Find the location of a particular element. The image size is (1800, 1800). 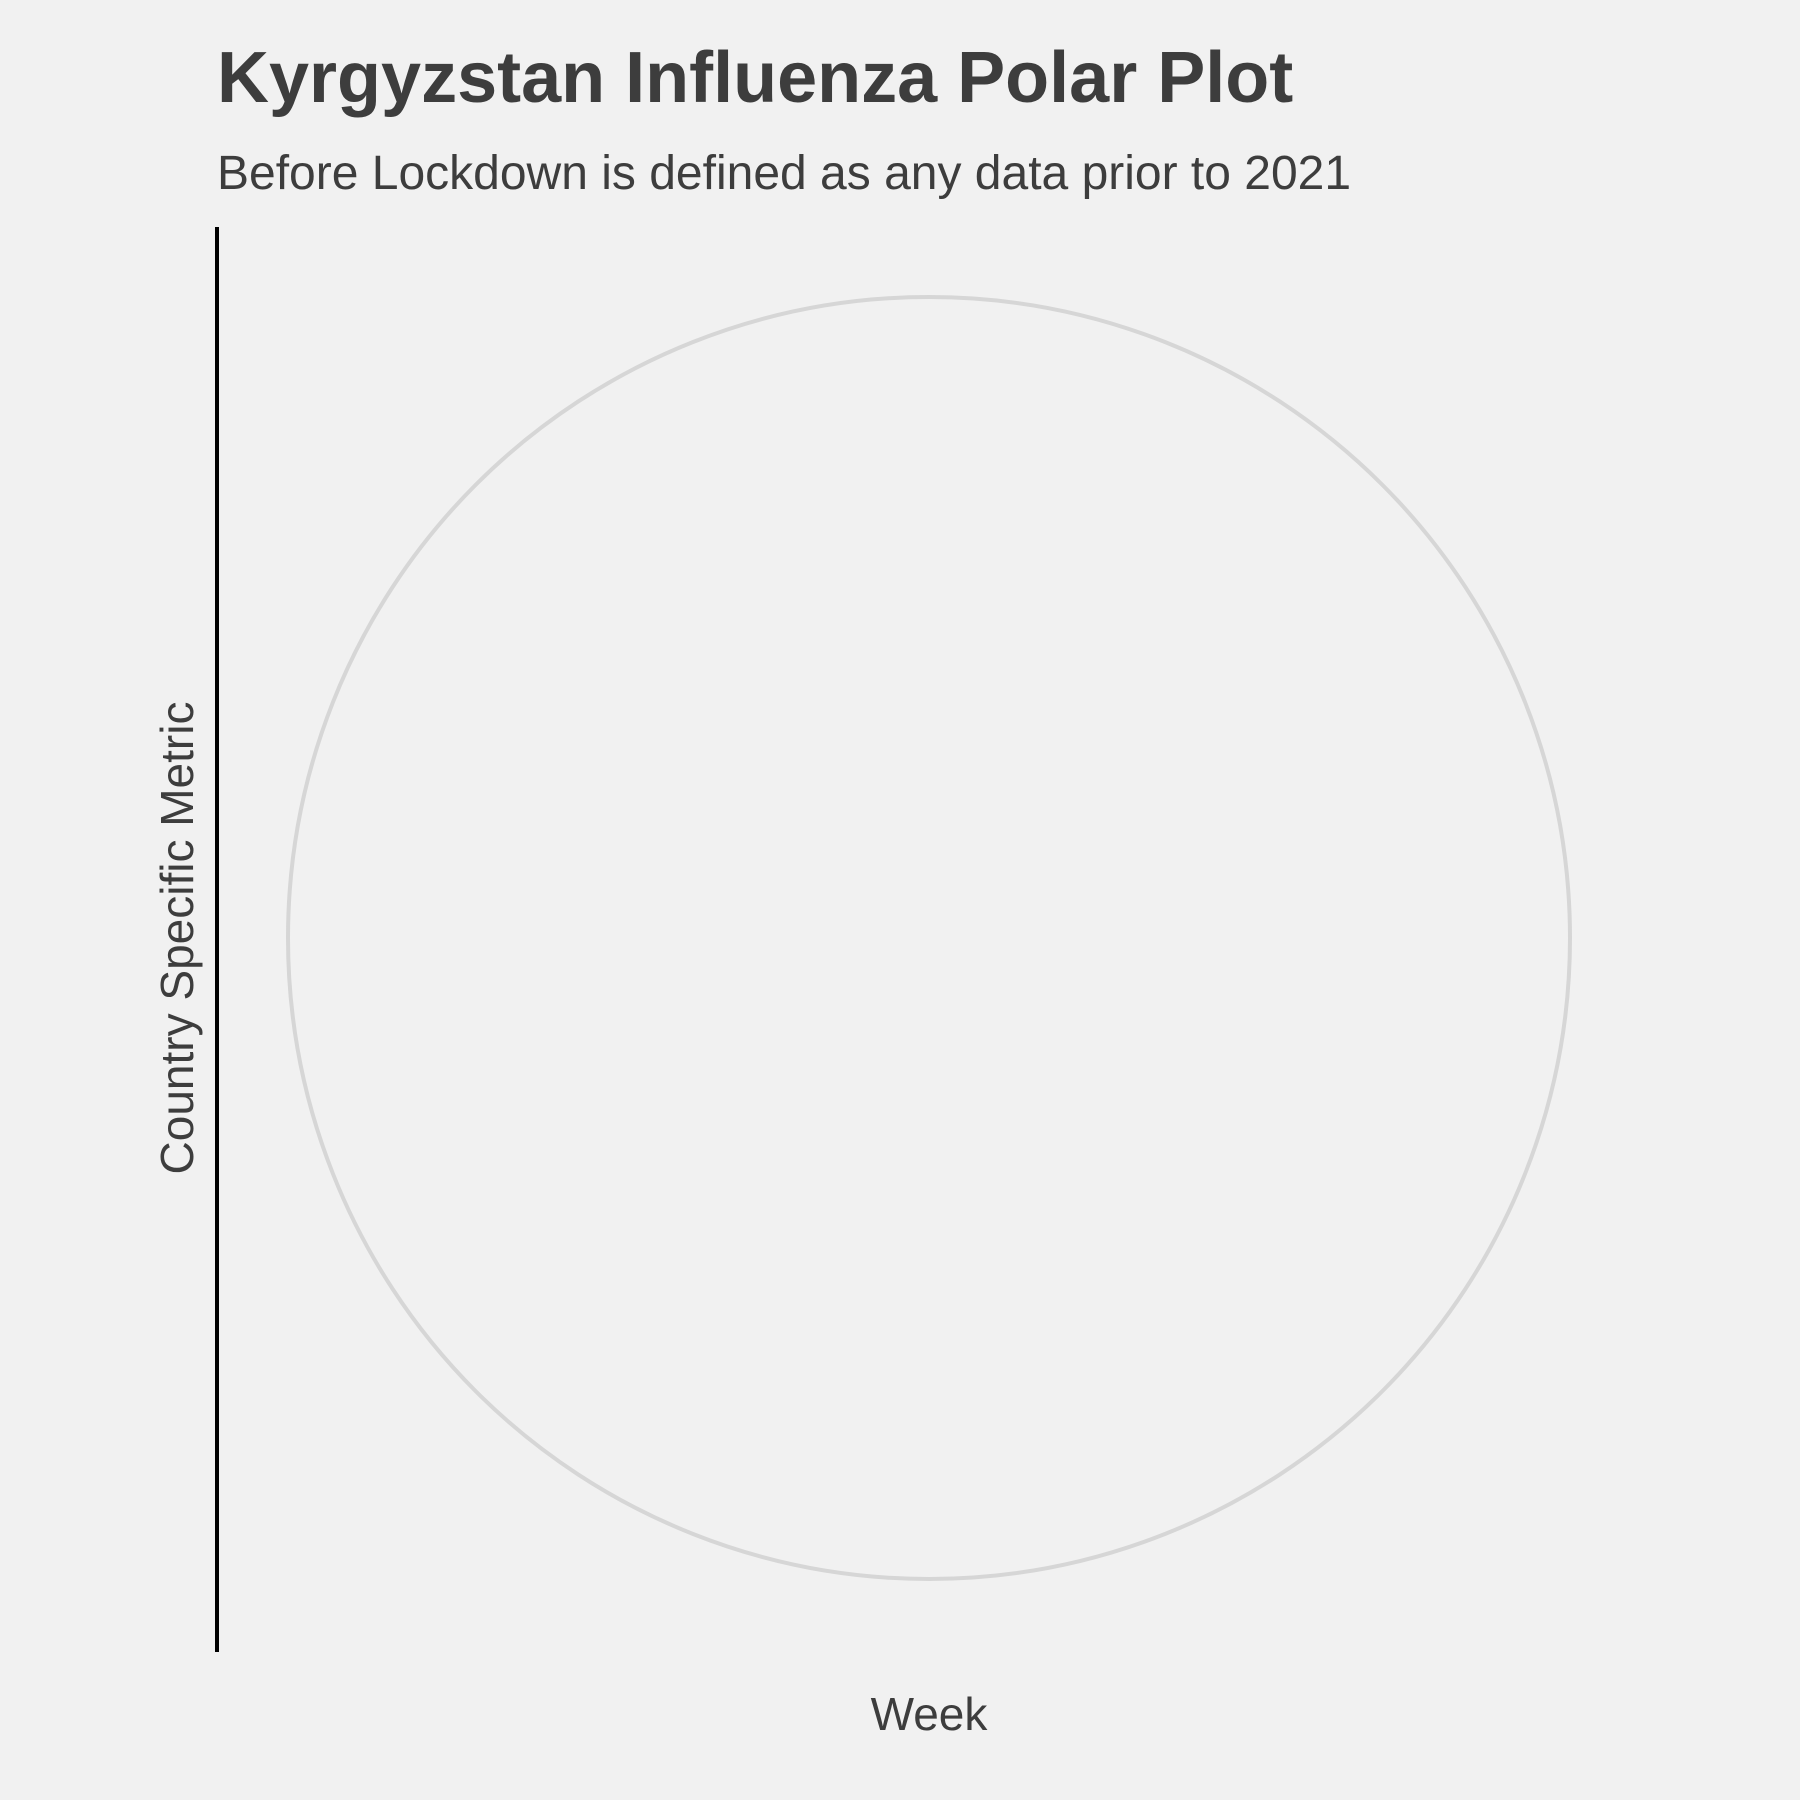

chart-title: Kyrgyzstan Influenza Polar Plot is located at coordinates (755, 78).